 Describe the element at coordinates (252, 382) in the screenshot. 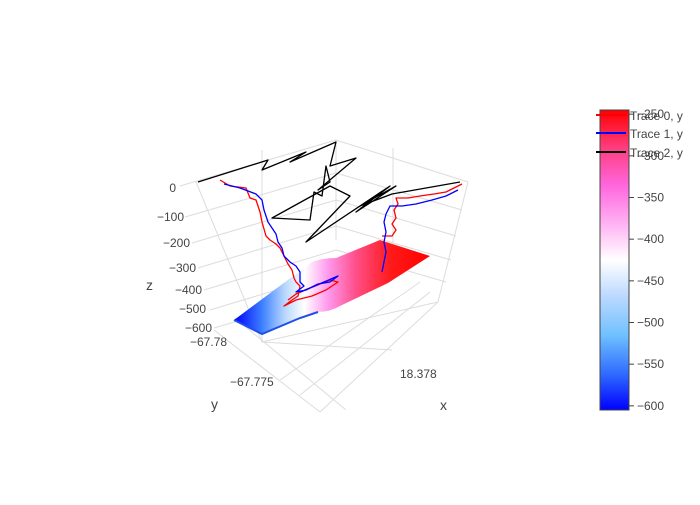

I see `y-tick-label: −67.775` at that location.